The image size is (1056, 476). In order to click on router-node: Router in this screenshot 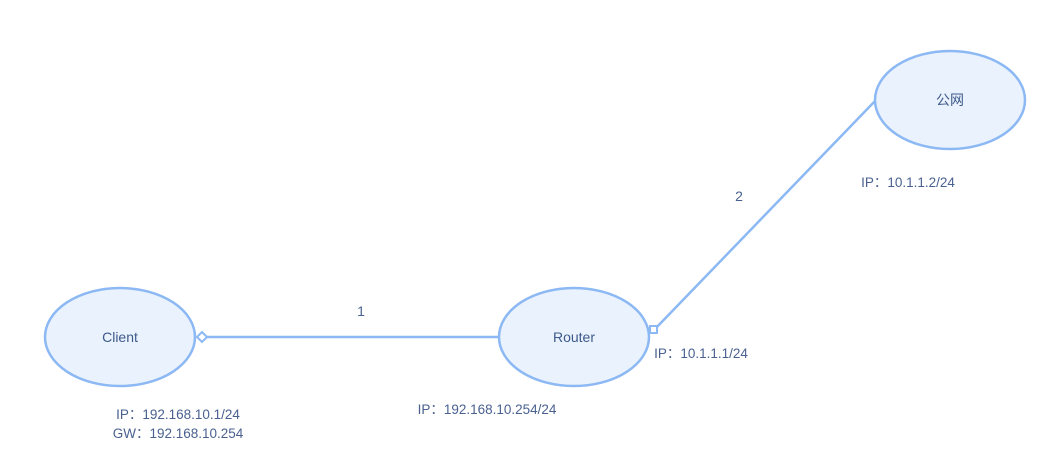, I will do `click(574, 337)`.